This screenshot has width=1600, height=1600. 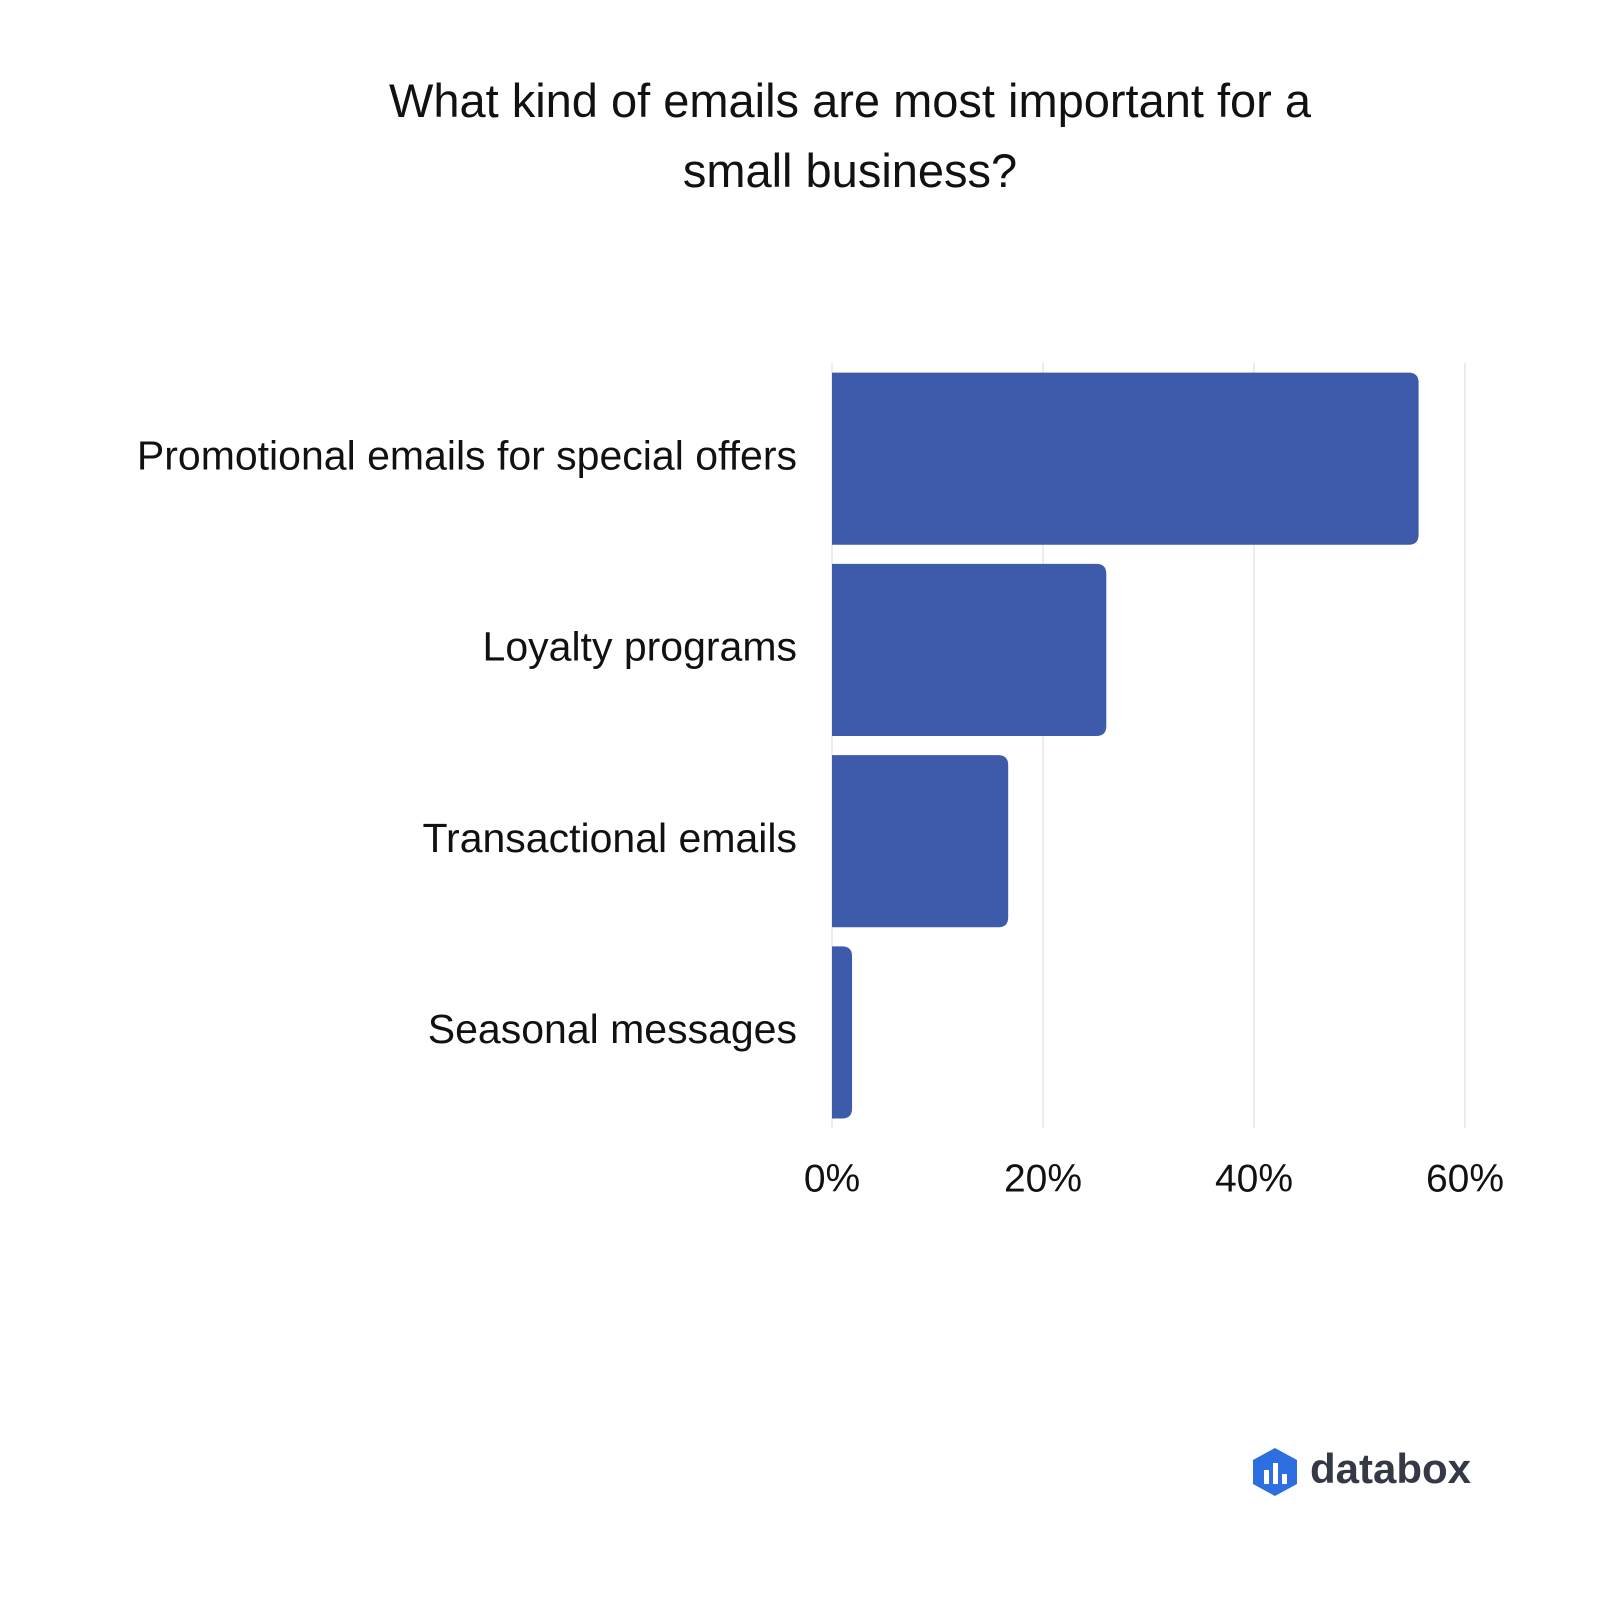 I want to click on y-tick-label: Seasonal messages, so click(x=612, y=1029).